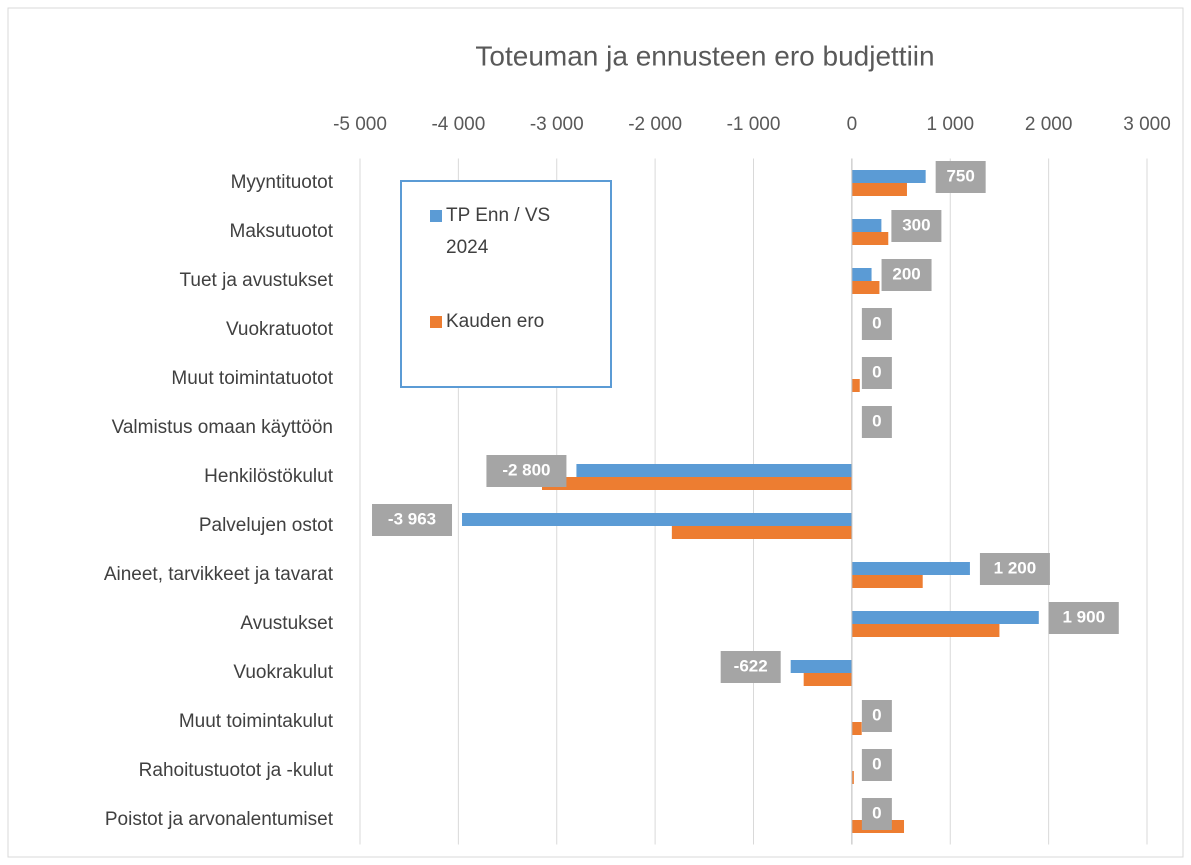 The width and height of the screenshot is (1191, 865). I want to click on y-tick-label: Tuet ja avustukset, so click(257, 280).